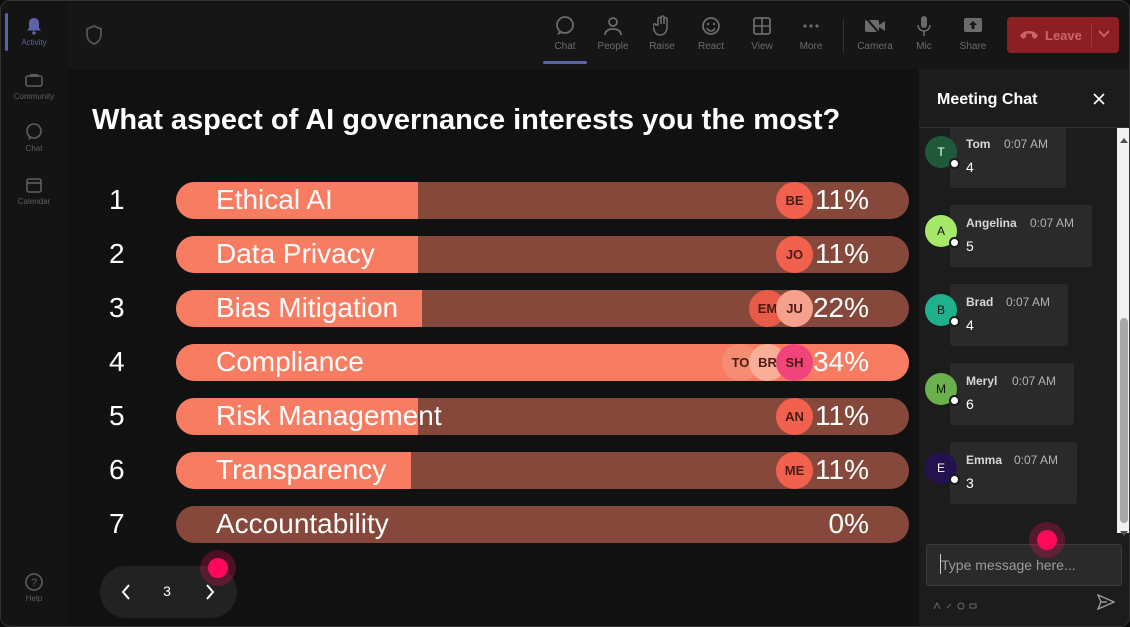 The image size is (1130, 627). What do you see at coordinates (1091, 35) in the screenshot?
I see `leave-divider` at bounding box center [1091, 35].